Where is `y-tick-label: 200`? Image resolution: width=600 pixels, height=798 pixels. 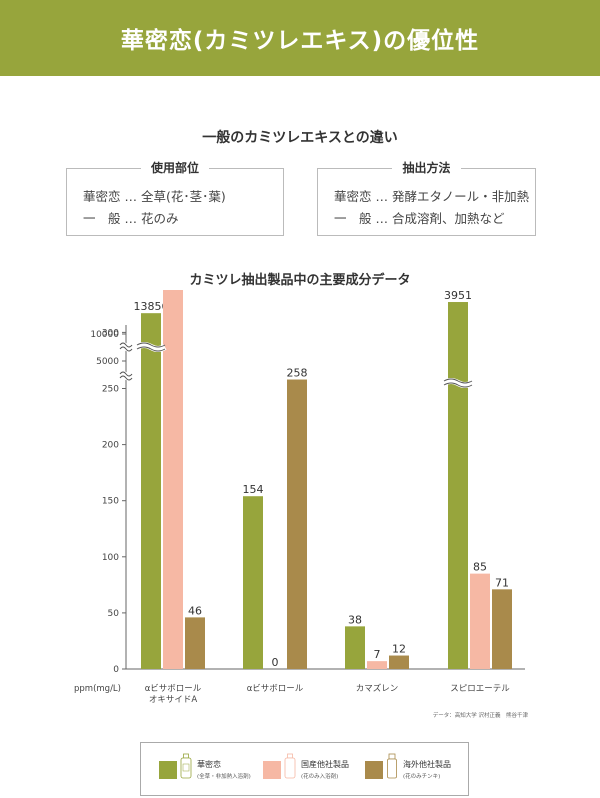
y-tick-label: 200 is located at coordinates (110, 446).